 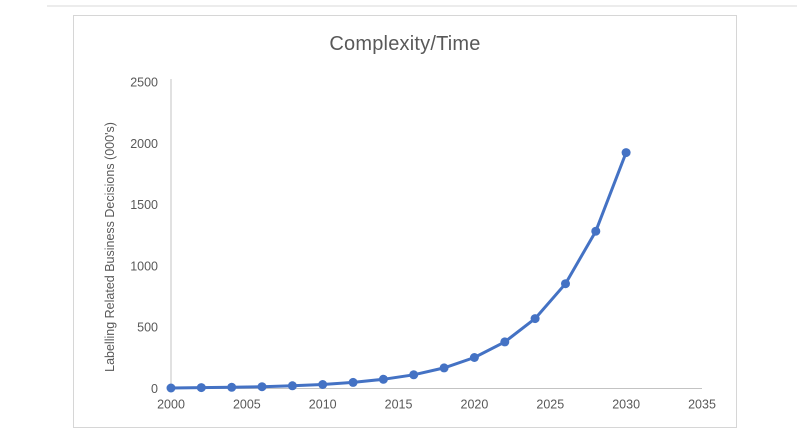 I want to click on x-tick-label: 2025, so click(x=550, y=405).